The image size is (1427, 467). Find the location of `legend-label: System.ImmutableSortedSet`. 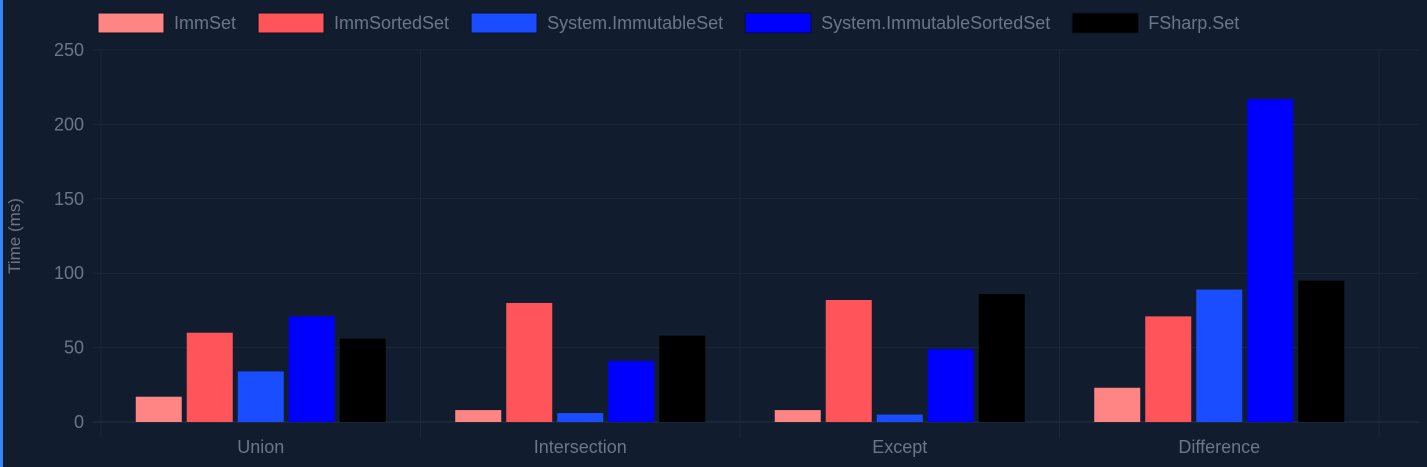

legend-label: System.ImmutableSortedSet is located at coordinates (935, 23).